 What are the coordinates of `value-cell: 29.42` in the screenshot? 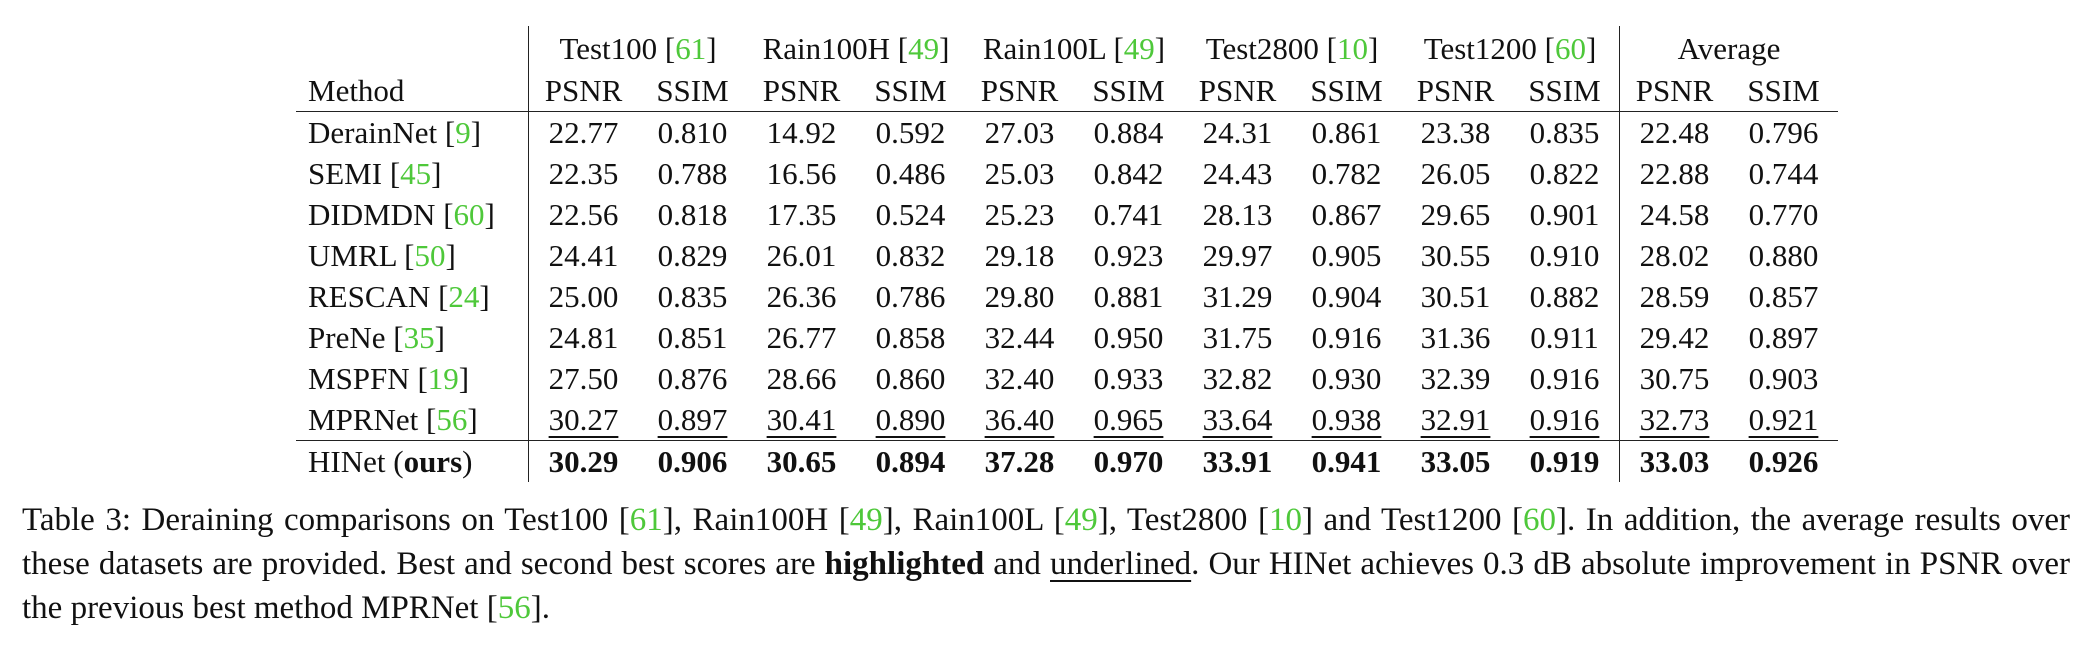 It's located at (1675, 337).